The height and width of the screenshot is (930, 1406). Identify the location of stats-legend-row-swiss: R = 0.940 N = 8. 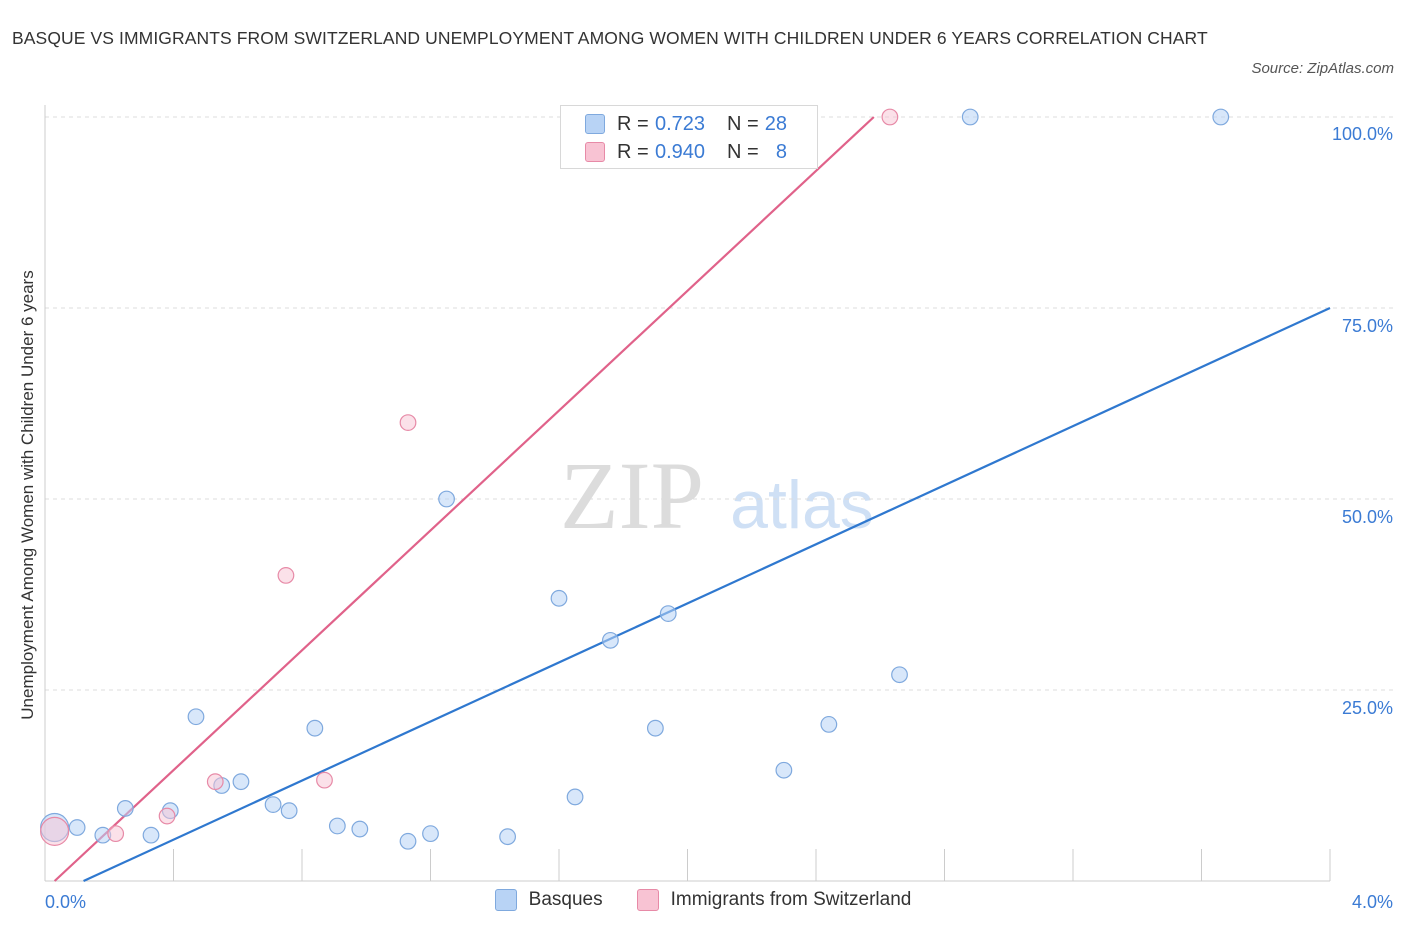
(686, 152).